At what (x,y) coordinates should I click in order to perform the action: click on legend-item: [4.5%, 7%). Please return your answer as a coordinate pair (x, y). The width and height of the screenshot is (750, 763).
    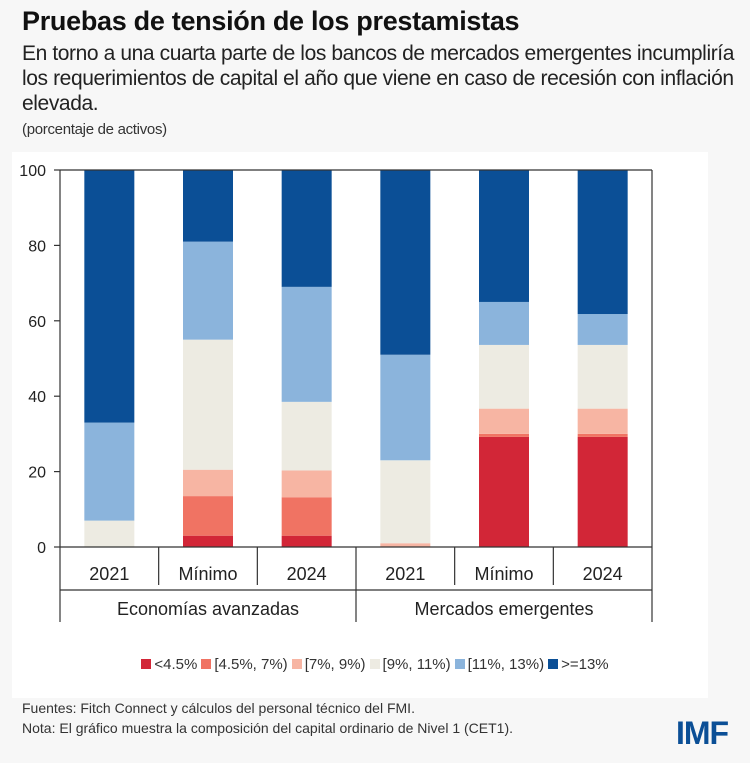
    Looking at the image, I should click on (244, 664).